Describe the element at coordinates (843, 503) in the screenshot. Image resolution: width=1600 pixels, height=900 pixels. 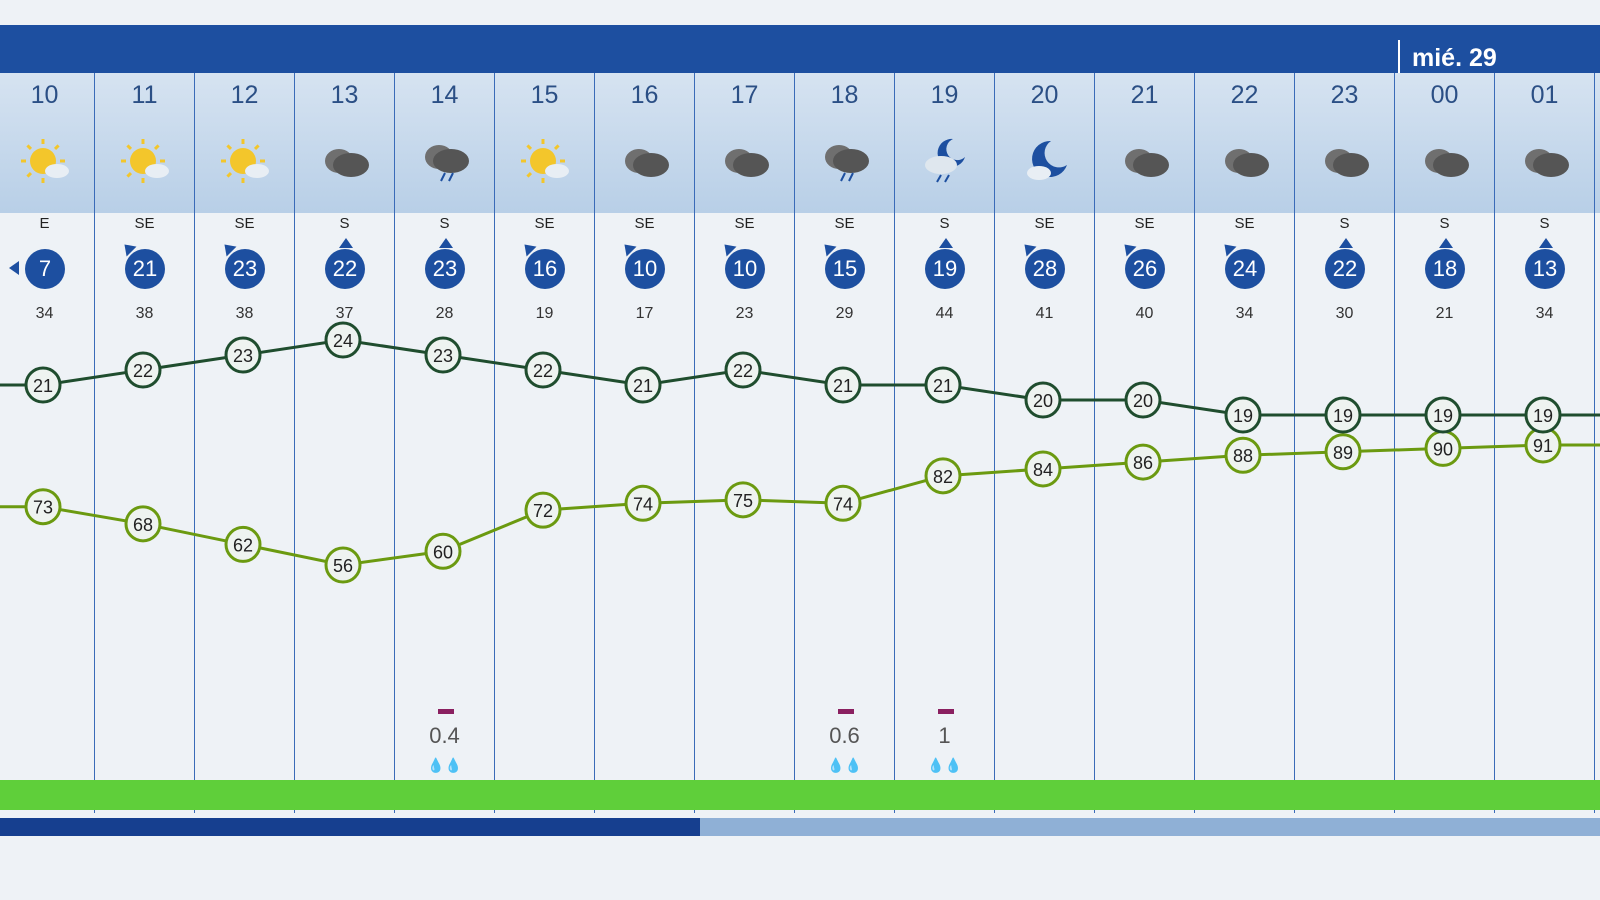
I see `humidity-point: 74` at that location.